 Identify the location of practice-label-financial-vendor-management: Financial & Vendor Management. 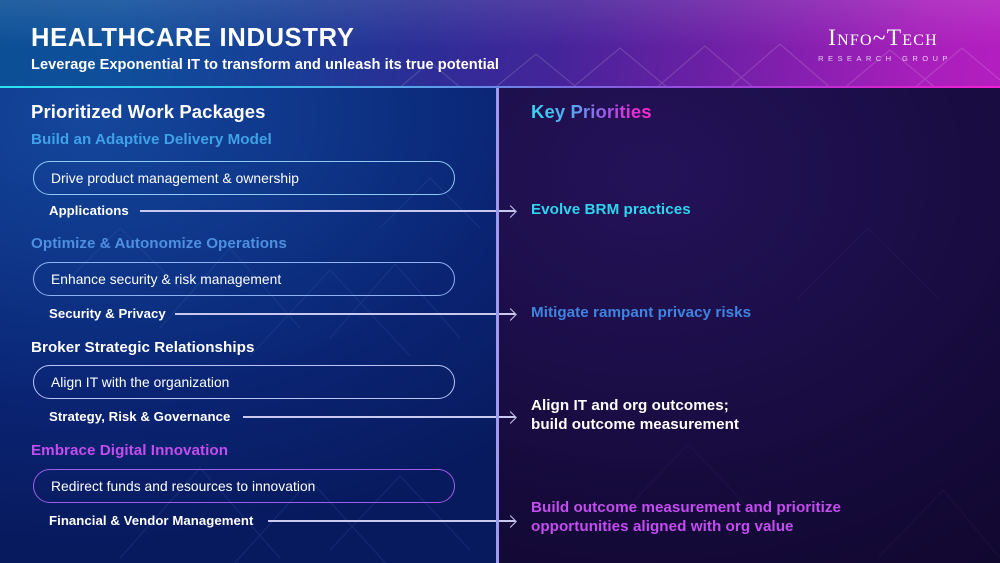
(151, 520).